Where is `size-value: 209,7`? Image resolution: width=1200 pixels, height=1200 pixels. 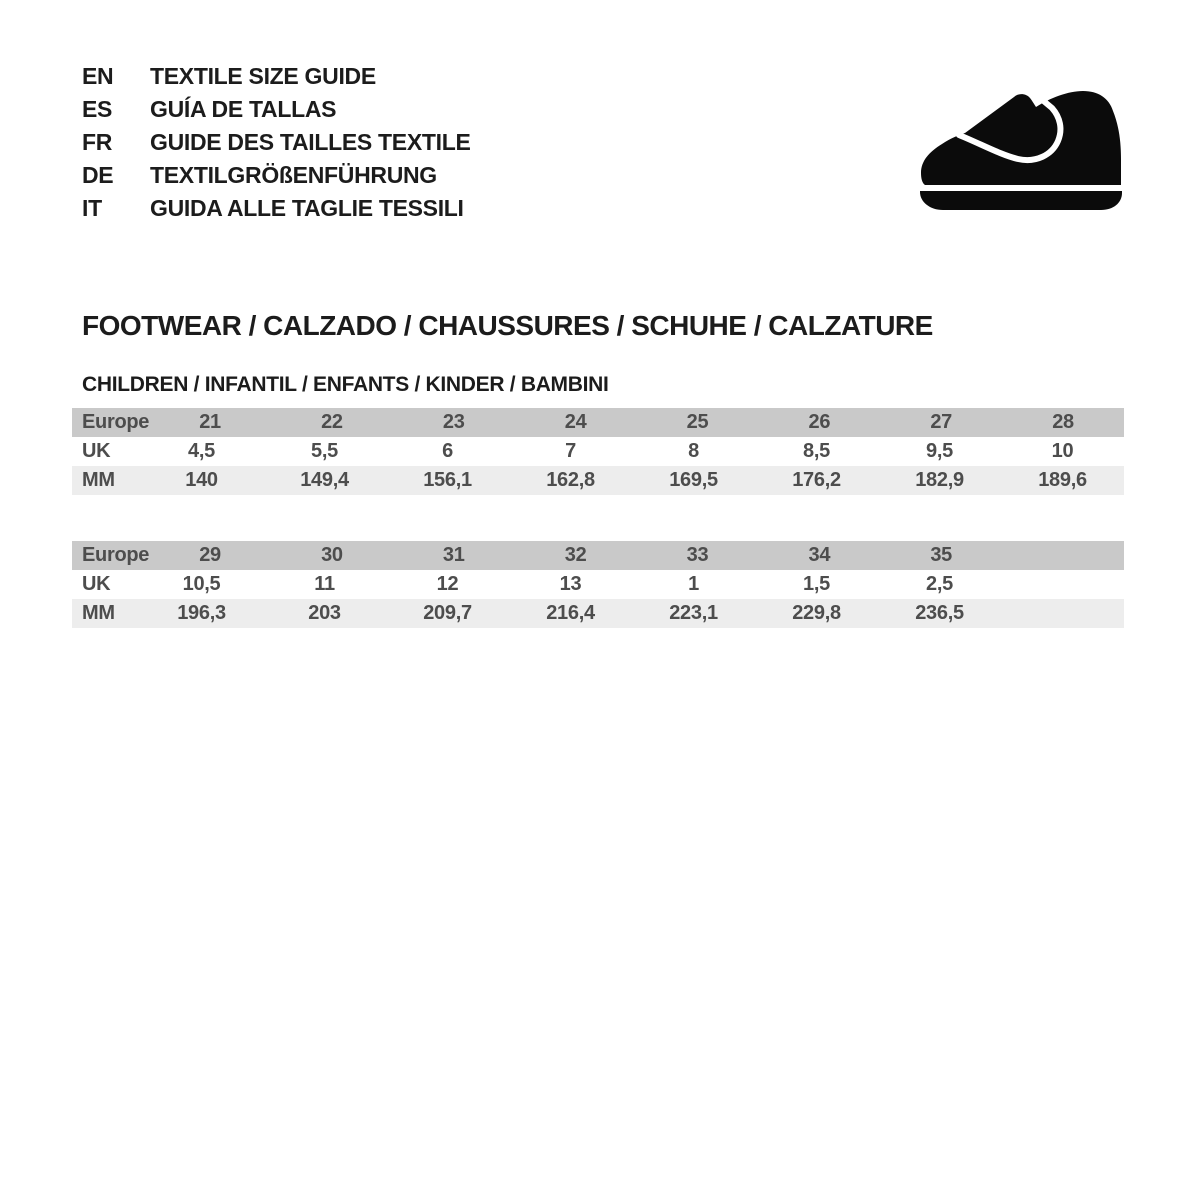
size-value: 209,7 is located at coordinates (447, 613).